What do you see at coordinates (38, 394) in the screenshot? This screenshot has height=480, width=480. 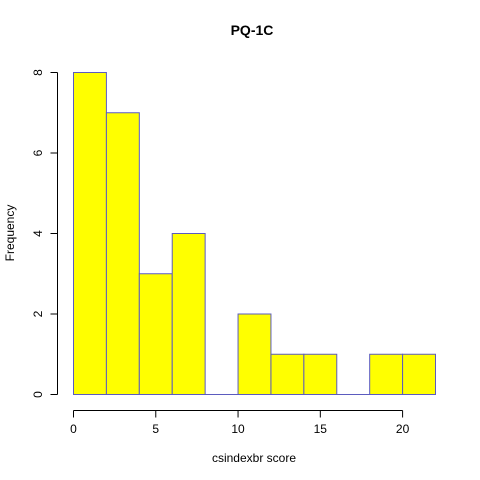 I see `y-tick-label: 0` at bounding box center [38, 394].